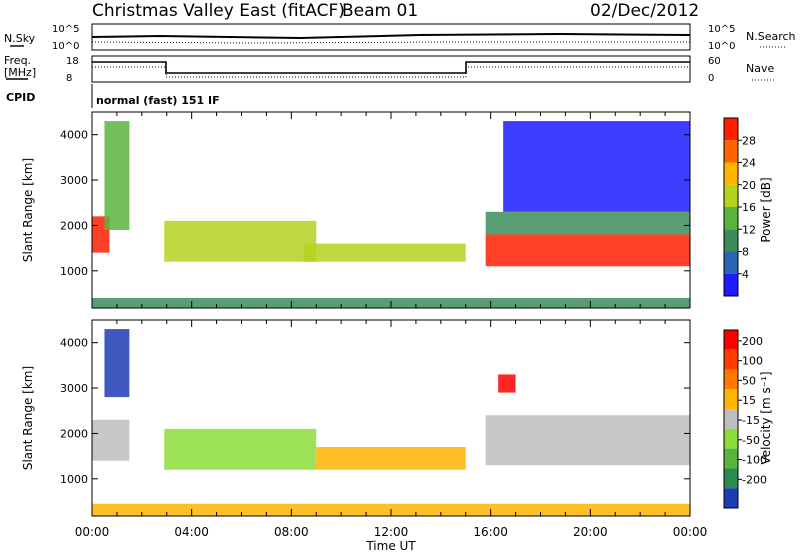 The height and width of the screenshot is (554, 800). What do you see at coordinates (72, 61) in the screenshot?
I see `freq-tick-top: 18` at bounding box center [72, 61].